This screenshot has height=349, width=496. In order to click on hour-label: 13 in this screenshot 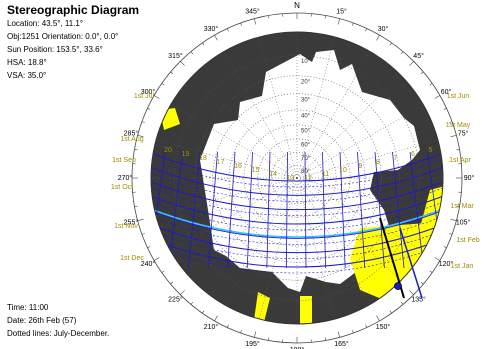, I will do `click(291, 178)`.